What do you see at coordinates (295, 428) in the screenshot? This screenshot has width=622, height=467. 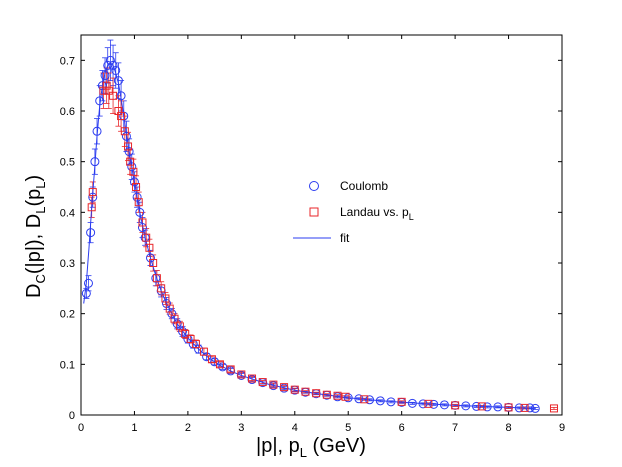 I see `x-tick-label: 4` at bounding box center [295, 428].